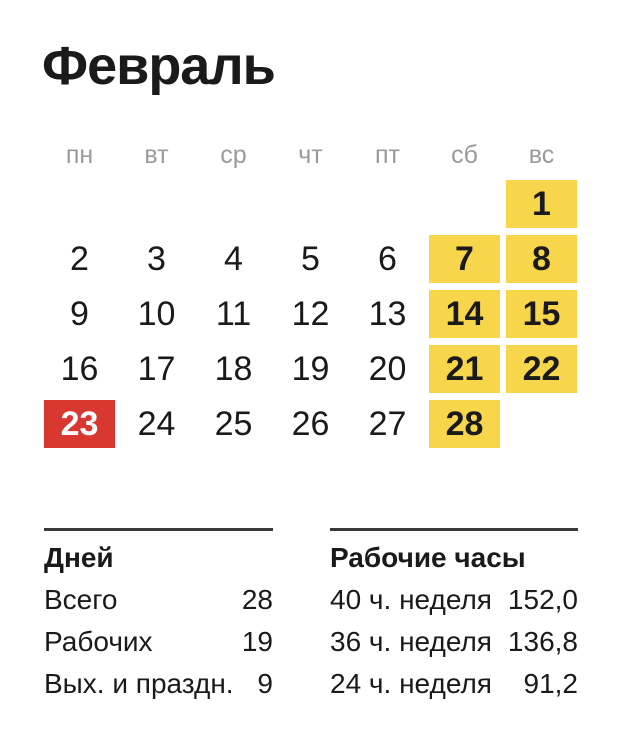 This screenshot has width=620, height=754. Describe the element at coordinates (233, 423) in the screenshot. I see `day-cell-25: 25` at that location.